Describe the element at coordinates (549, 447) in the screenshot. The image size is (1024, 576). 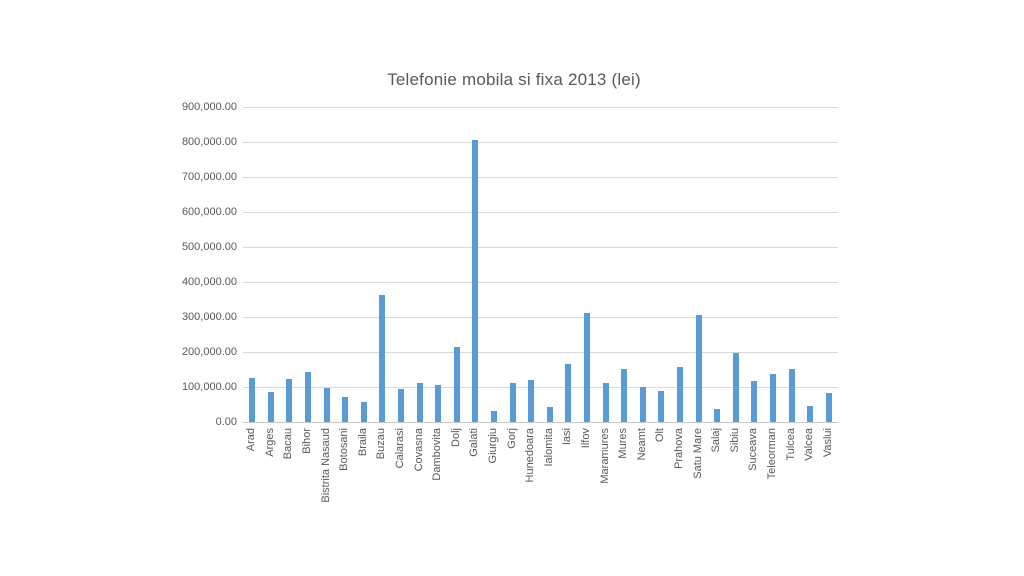
I see `x-tick-label: Ialomita` at that location.